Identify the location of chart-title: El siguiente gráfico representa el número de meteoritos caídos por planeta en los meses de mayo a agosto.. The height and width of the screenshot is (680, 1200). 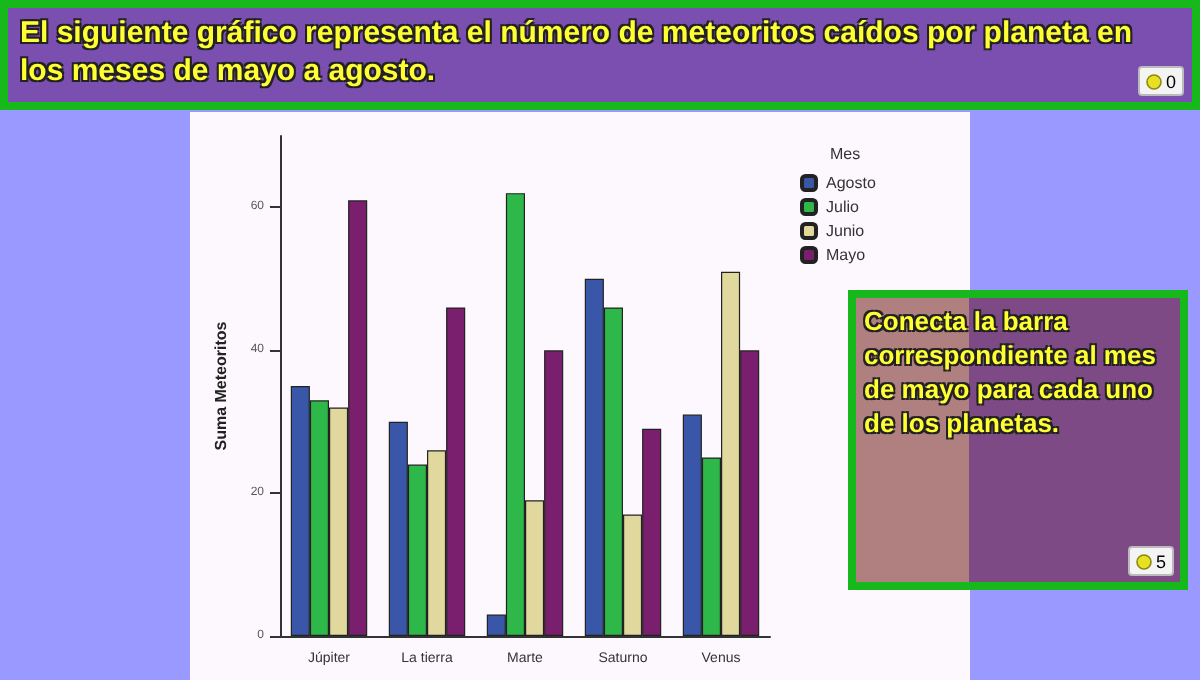
(576, 52).